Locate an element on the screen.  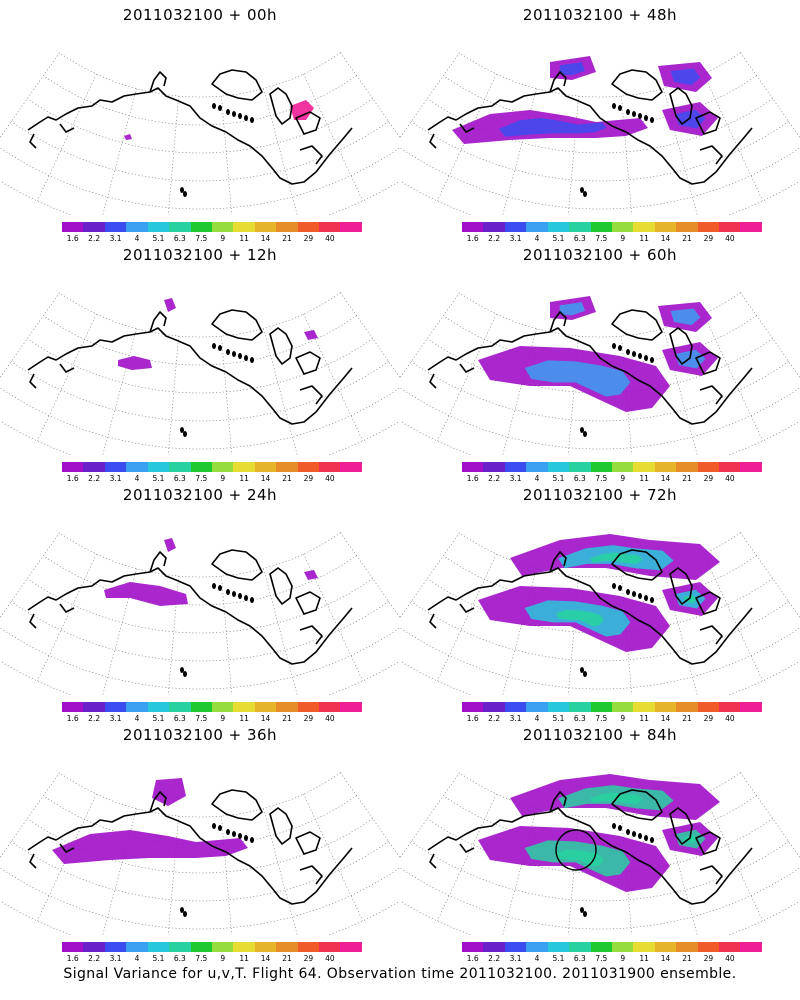
panel-title: 2011032100 + 60h is located at coordinates (600, 255).